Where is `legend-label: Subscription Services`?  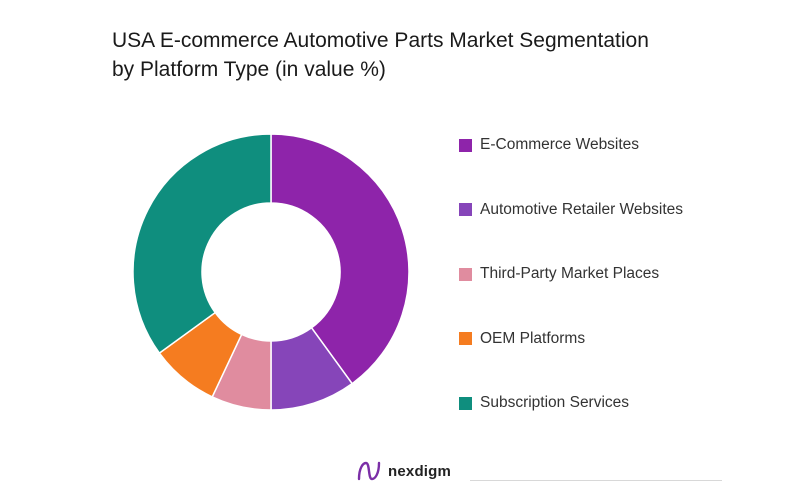
legend-label: Subscription Services is located at coordinates (555, 402).